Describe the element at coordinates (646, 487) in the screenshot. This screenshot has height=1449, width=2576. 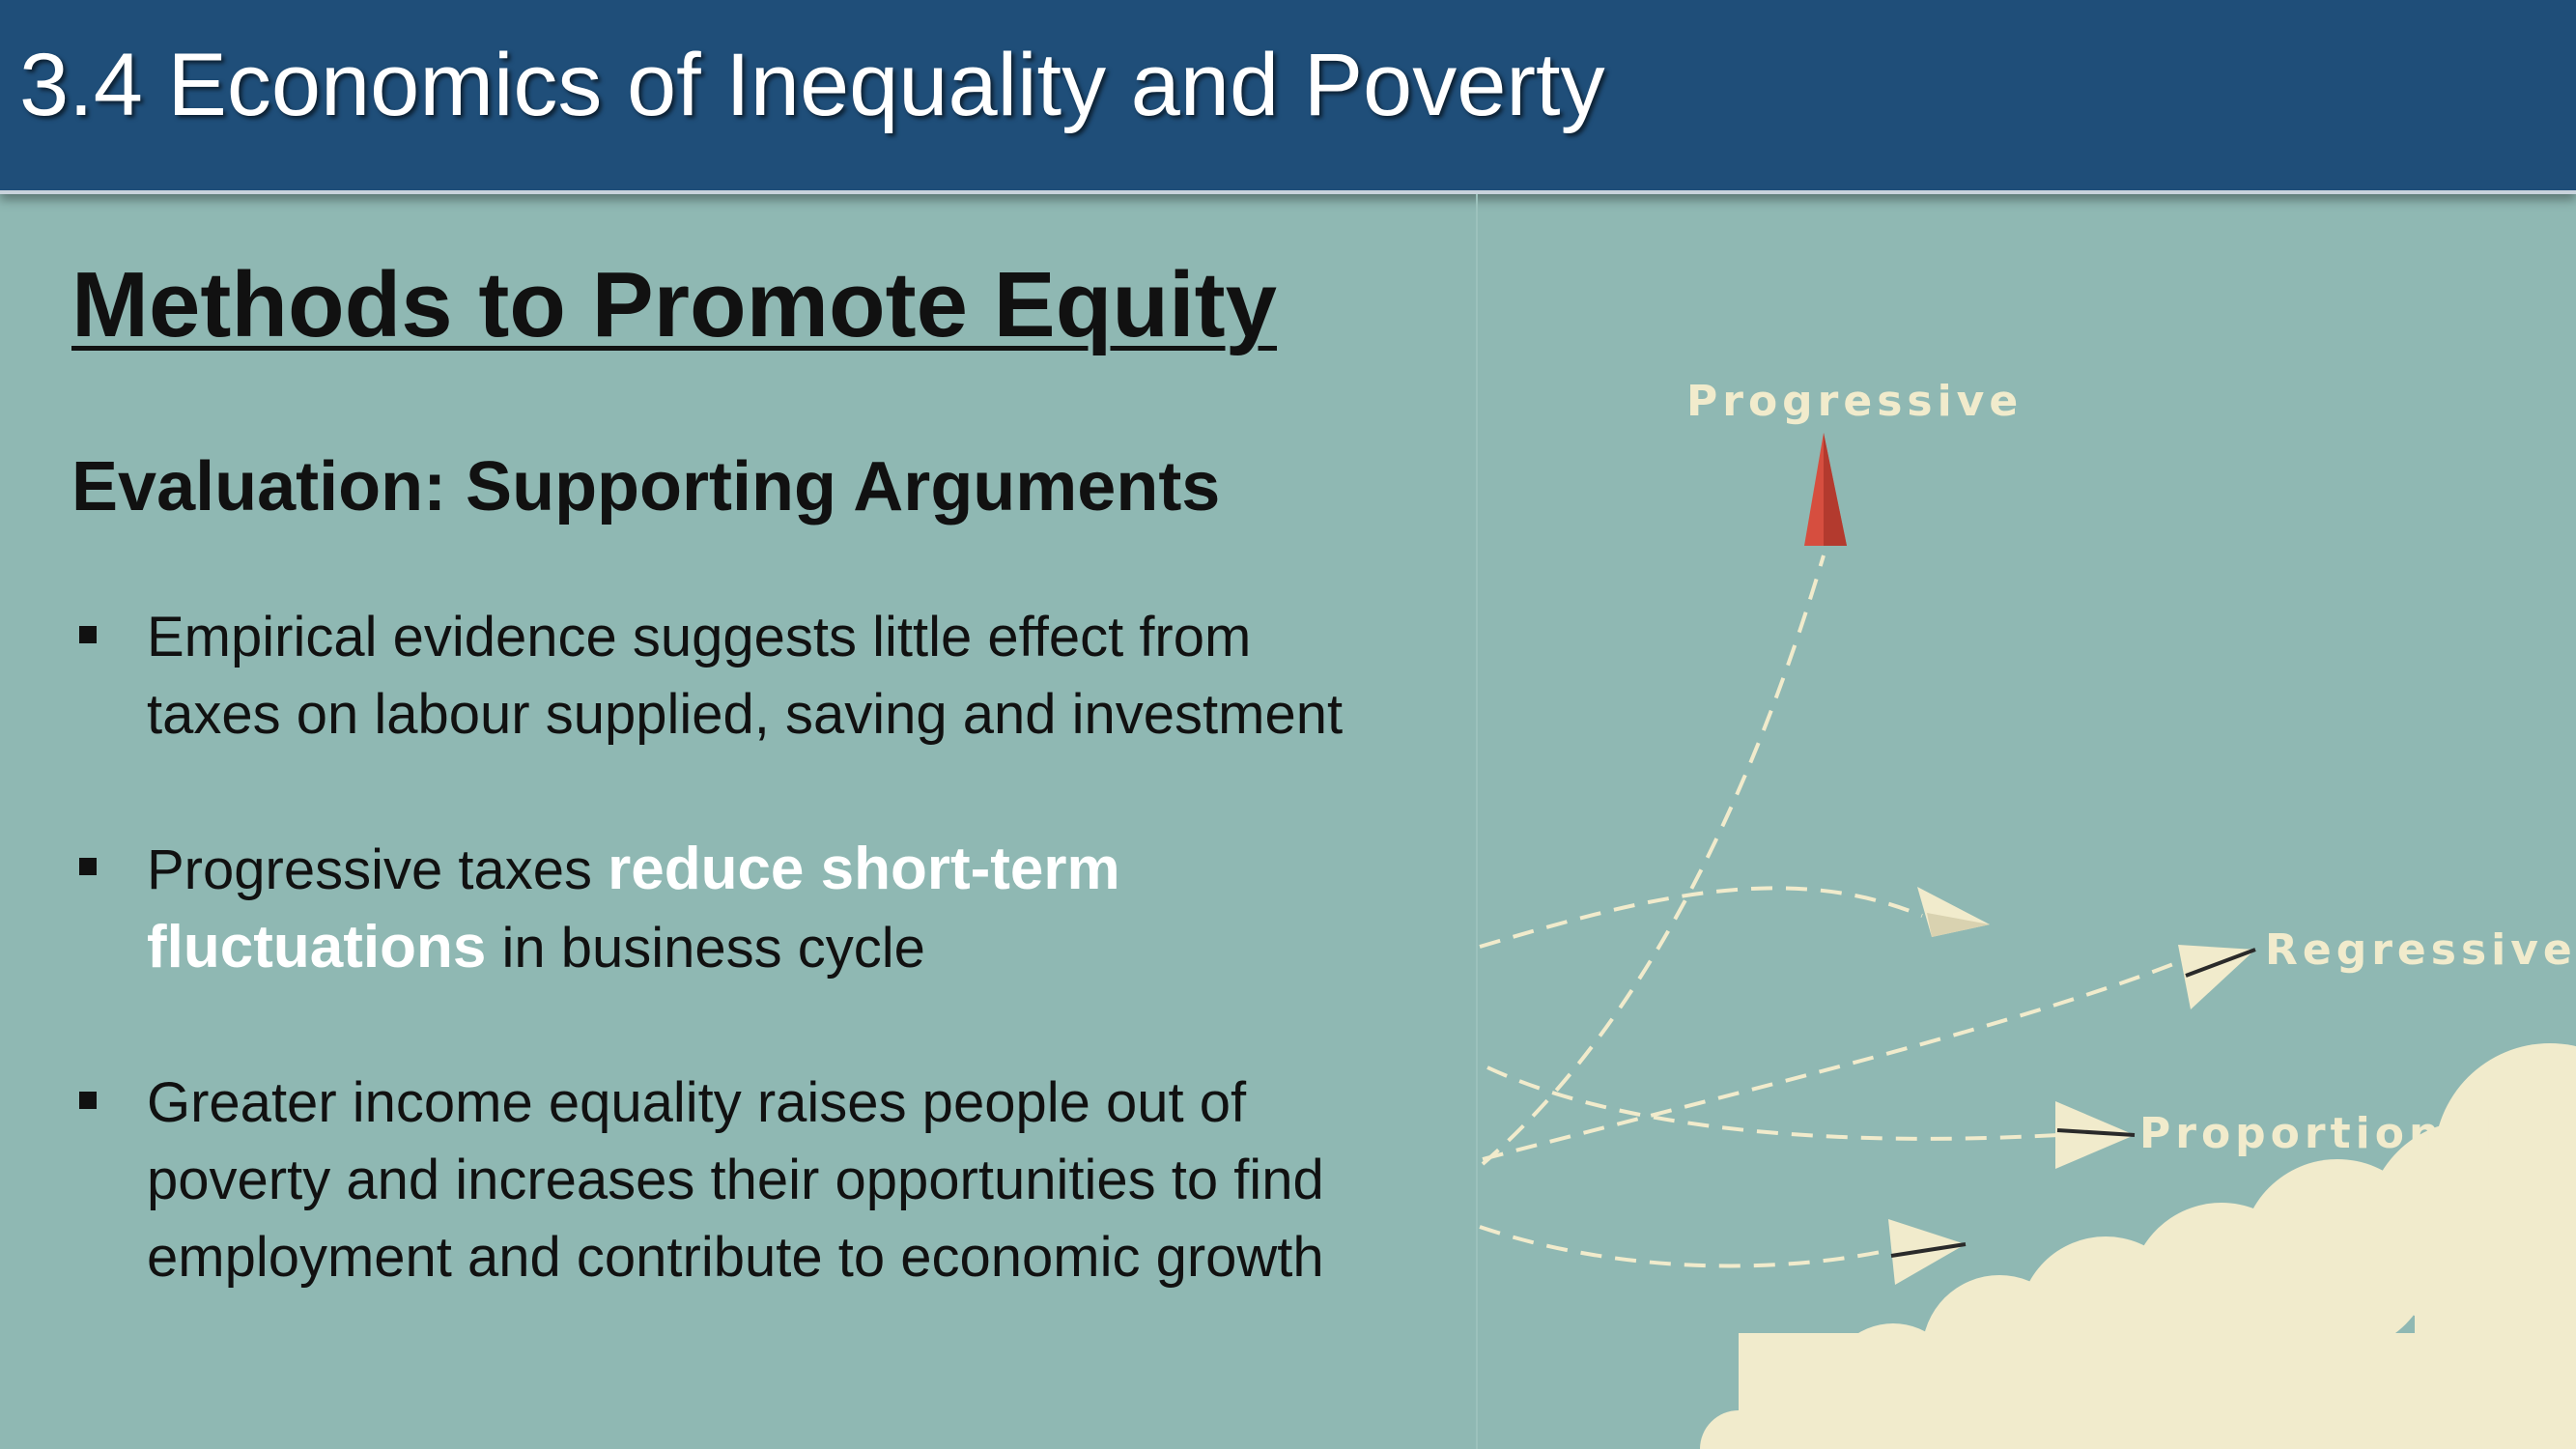
I see `slide-subheading: Evaluation: Supporting Arguments` at that location.